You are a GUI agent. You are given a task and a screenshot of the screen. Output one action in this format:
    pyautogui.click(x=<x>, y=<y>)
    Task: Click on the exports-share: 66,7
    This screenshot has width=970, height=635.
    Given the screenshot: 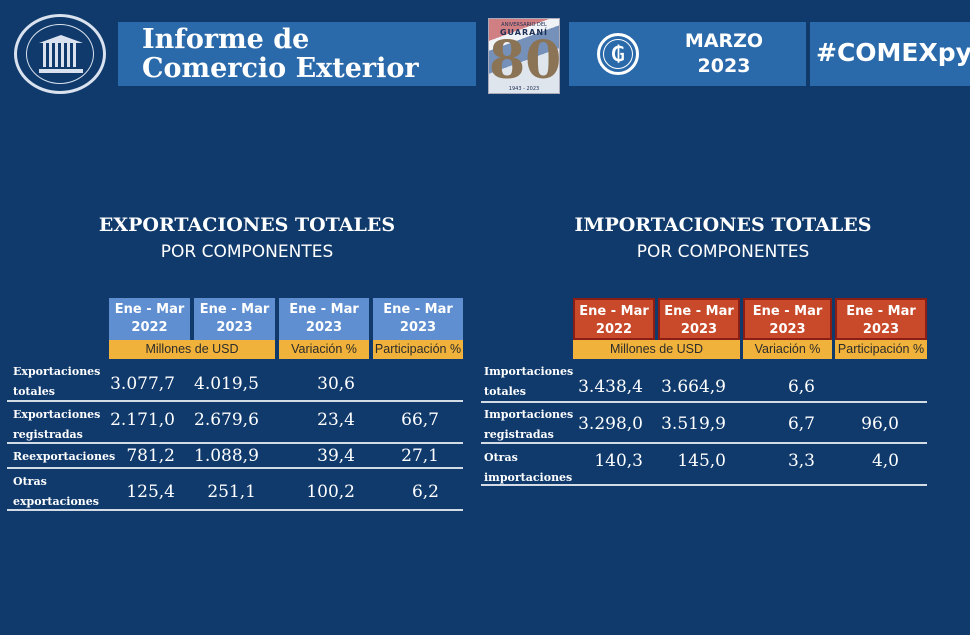 What is the action you would take?
    pyautogui.click(x=420, y=420)
    